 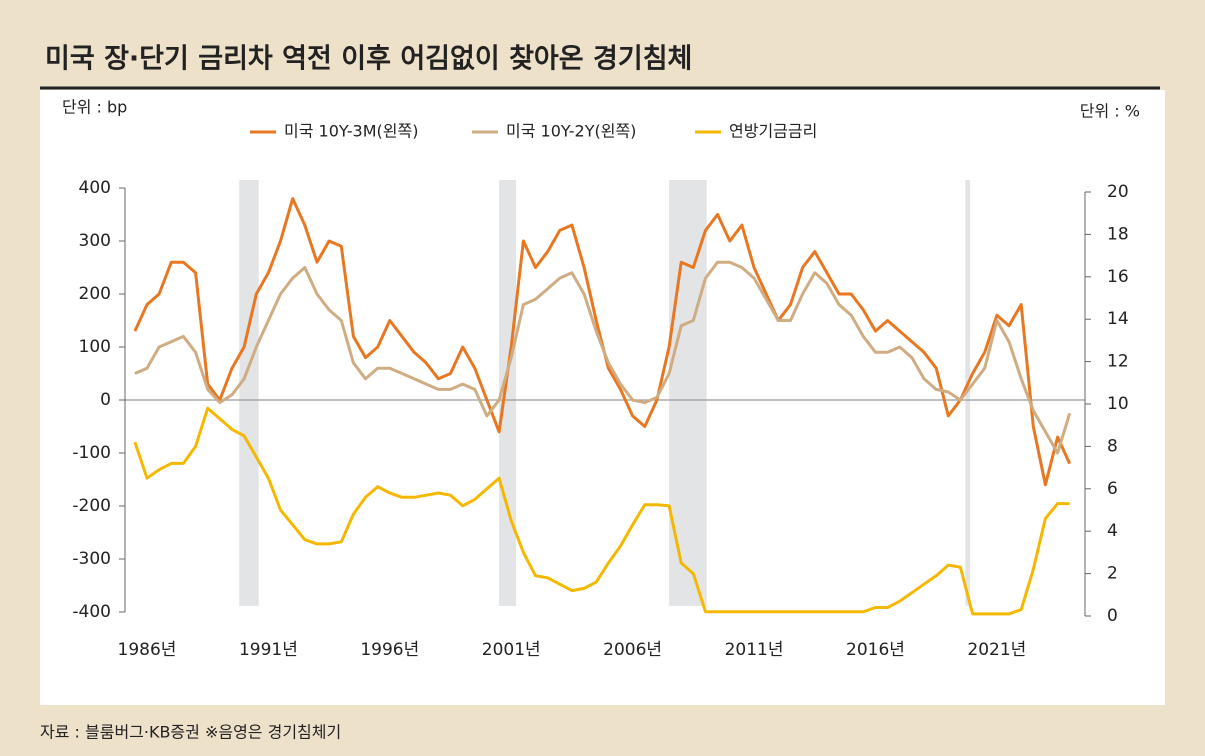 I want to click on x-tick-label: 2001년, so click(x=511, y=650).